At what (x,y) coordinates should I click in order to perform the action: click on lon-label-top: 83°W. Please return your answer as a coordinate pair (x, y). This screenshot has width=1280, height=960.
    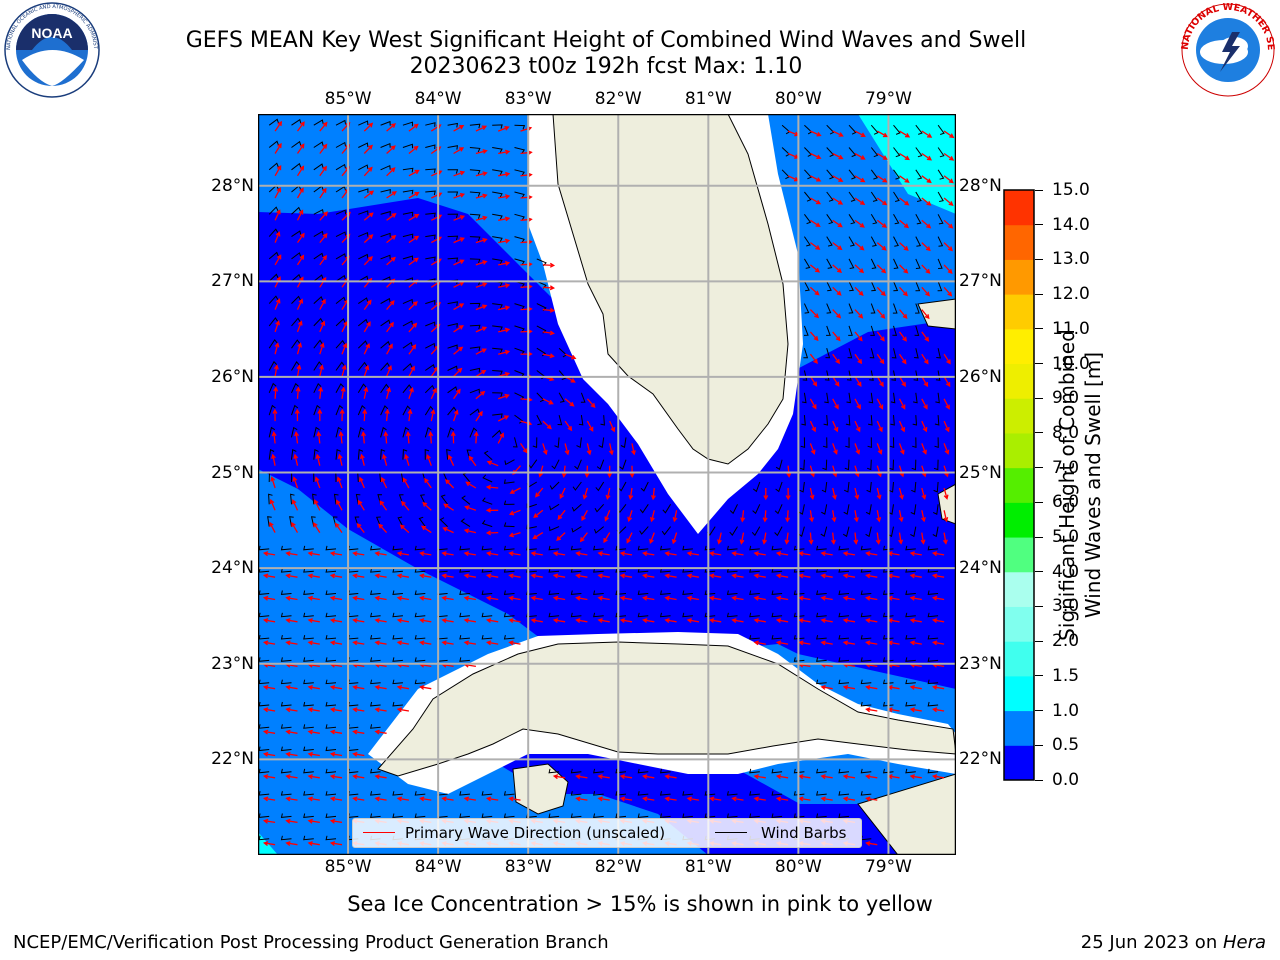
    Looking at the image, I should click on (528, 99).